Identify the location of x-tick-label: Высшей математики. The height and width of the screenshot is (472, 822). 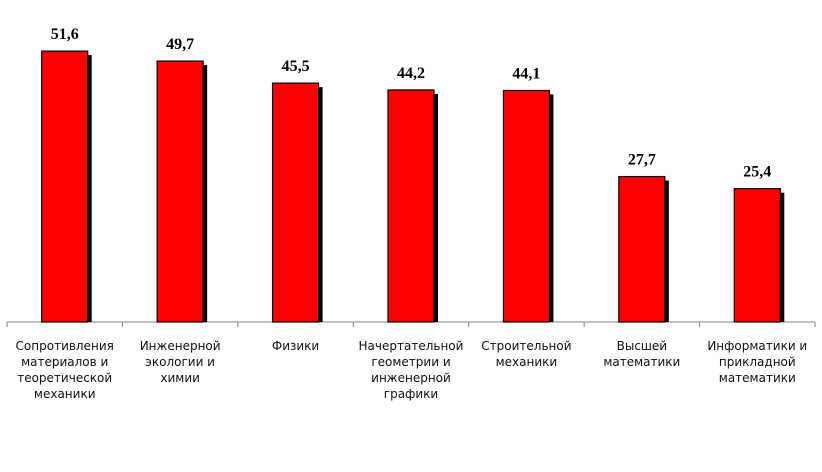
(642, 354).